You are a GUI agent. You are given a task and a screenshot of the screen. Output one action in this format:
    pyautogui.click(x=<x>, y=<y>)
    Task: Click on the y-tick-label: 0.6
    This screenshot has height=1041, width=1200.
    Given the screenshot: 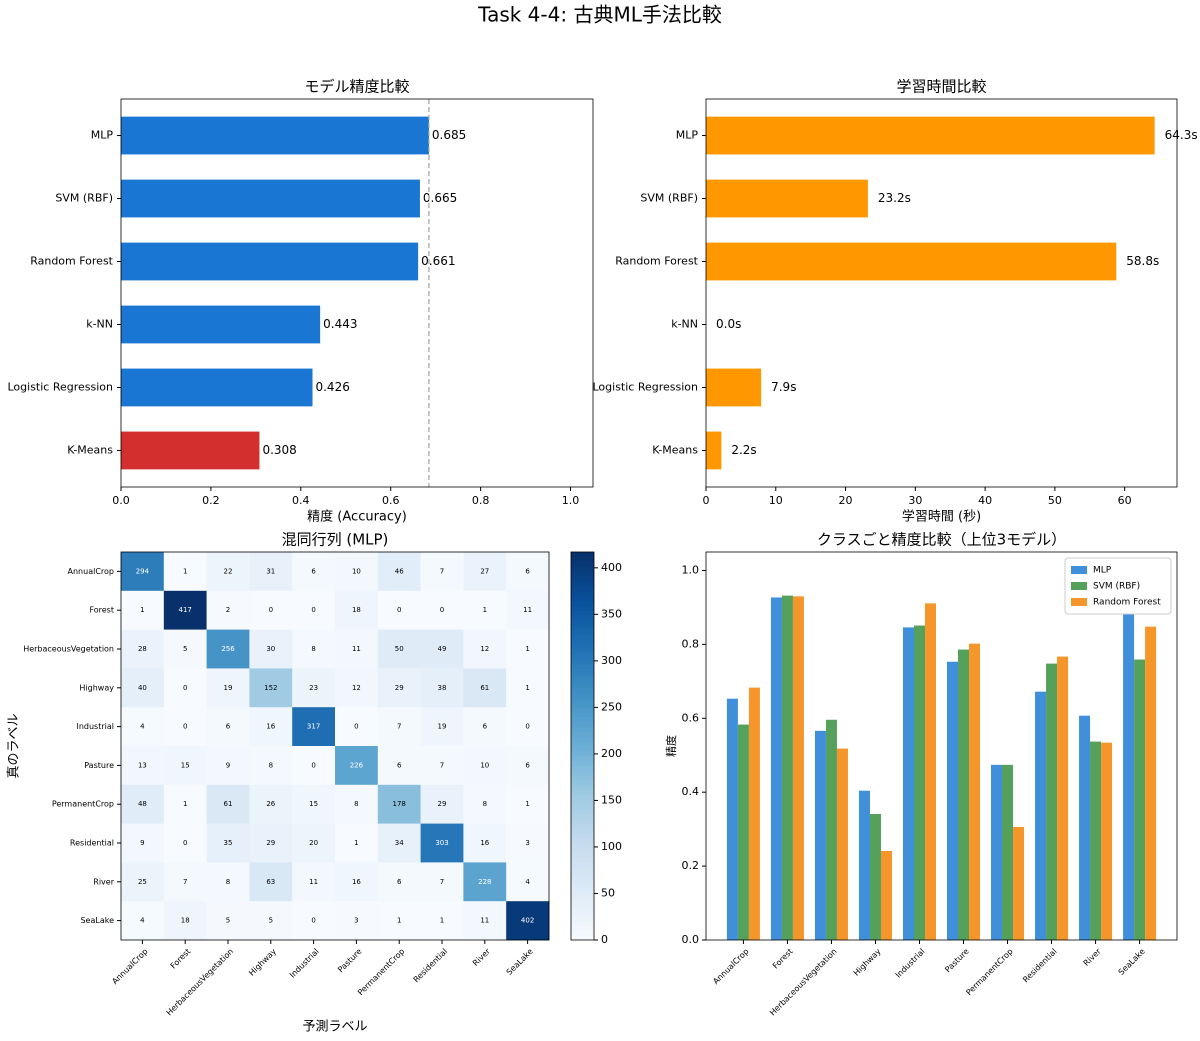 What is the action you would take?
    pyautogui.click(x=691, y=717)
    